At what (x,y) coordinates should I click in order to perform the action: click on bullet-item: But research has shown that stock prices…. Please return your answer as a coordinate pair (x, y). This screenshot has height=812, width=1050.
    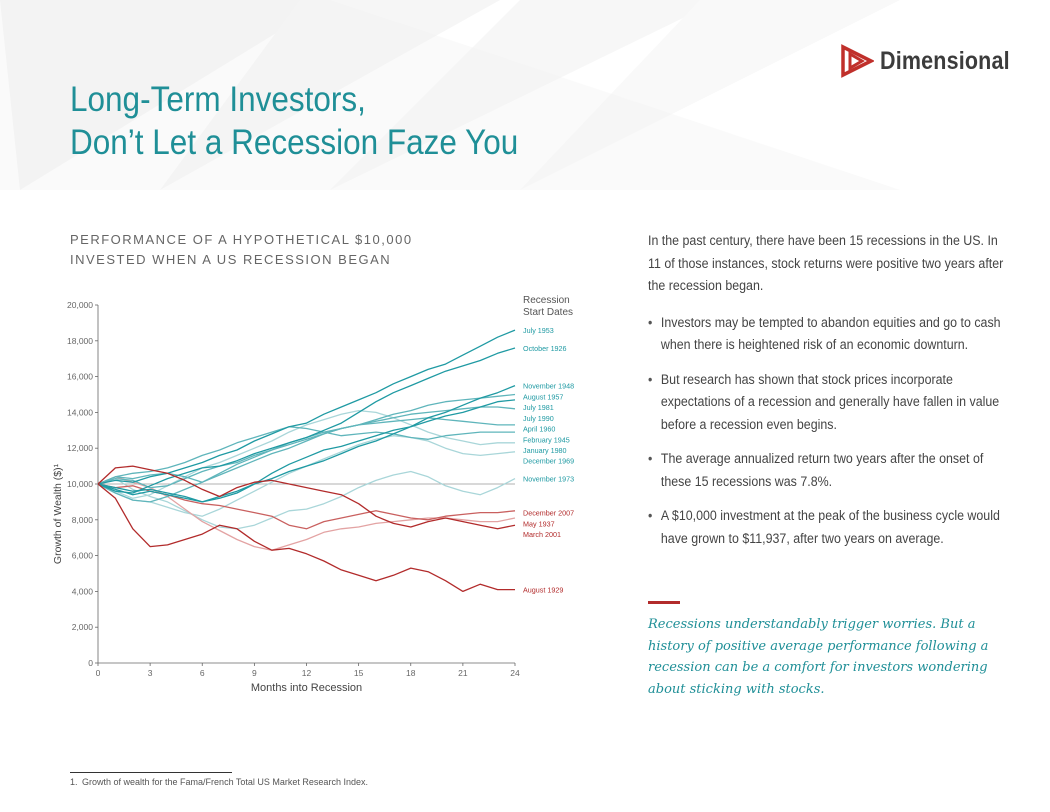
    Looking at the image, I should click on (829, 403).